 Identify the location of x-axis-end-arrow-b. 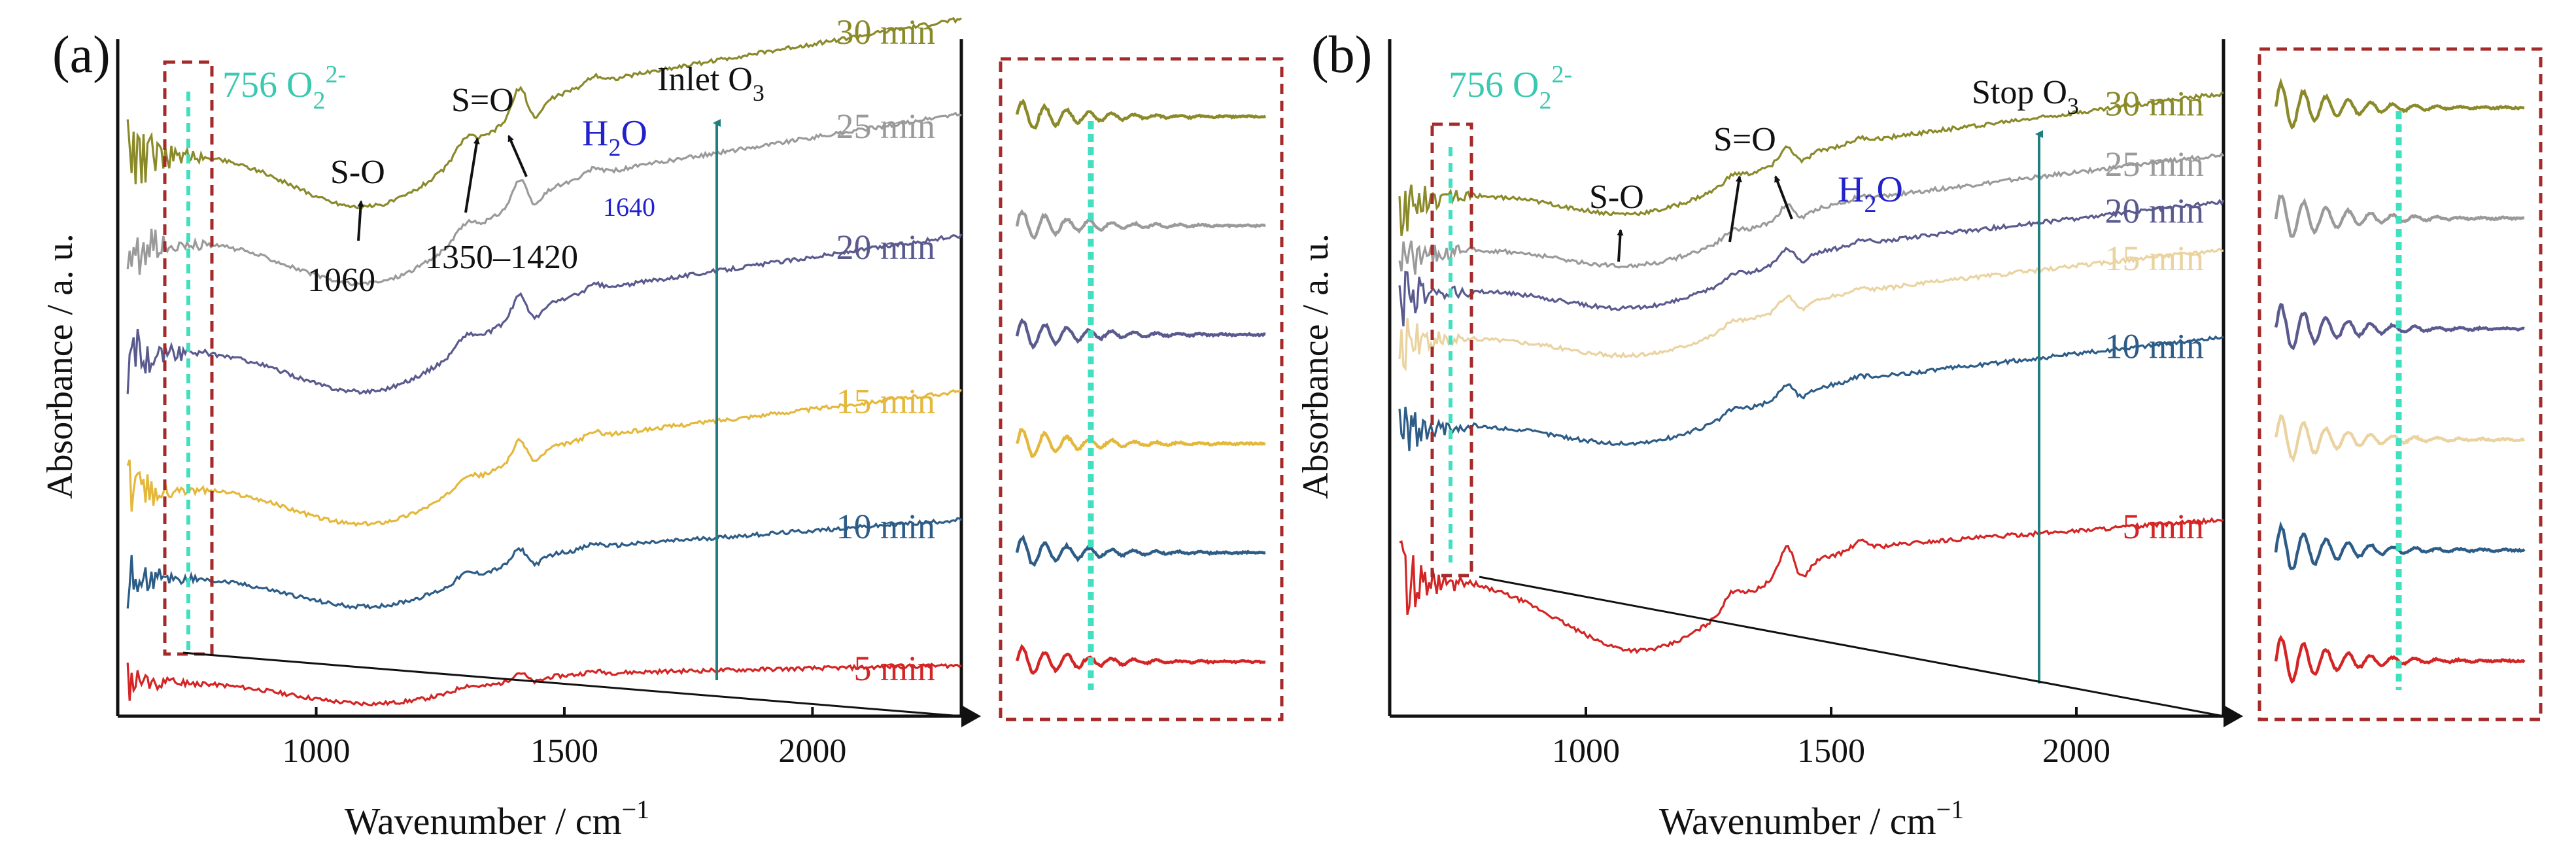
(2234, 716).